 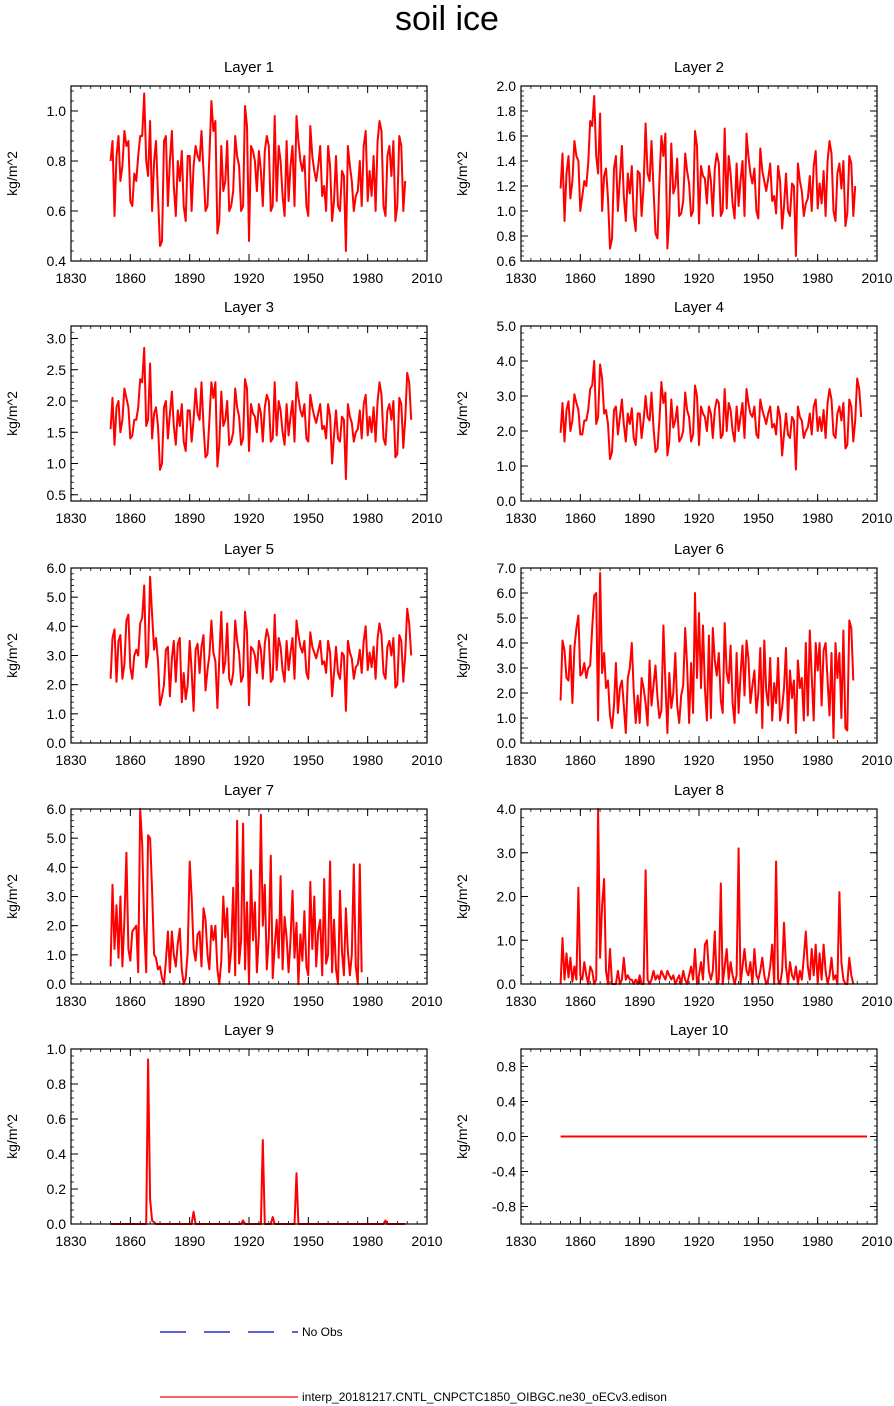 What do you see at coordinates (876, 760) in the screenshot?
I see `panel-6-x-tick-label: 2010` at bounding box center [876, 760].